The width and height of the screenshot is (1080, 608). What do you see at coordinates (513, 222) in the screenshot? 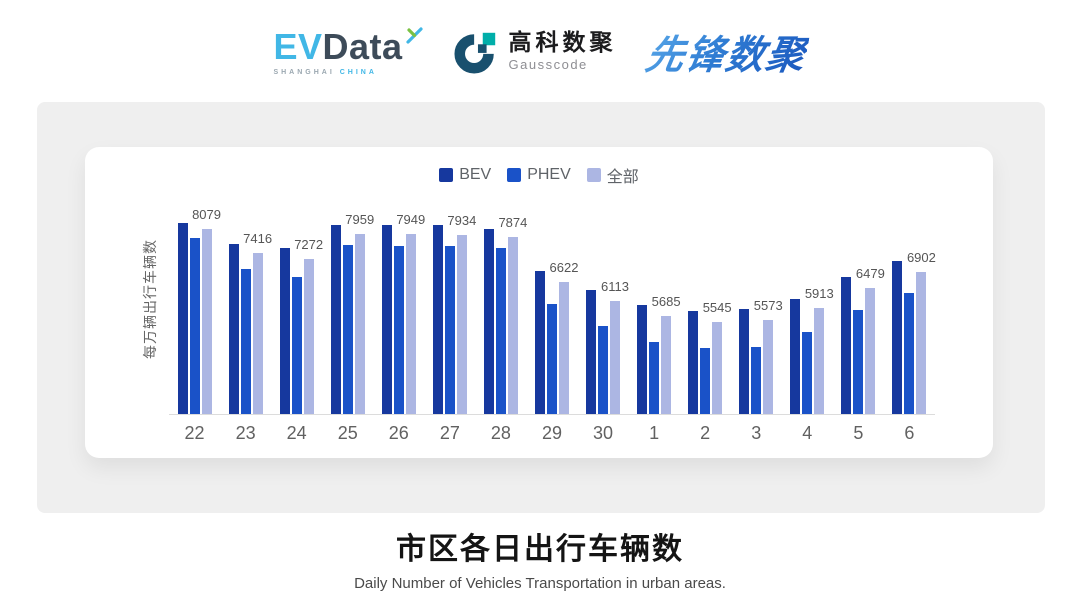
I see `bar-value-label: 7874` at bounding box center [513, 222].